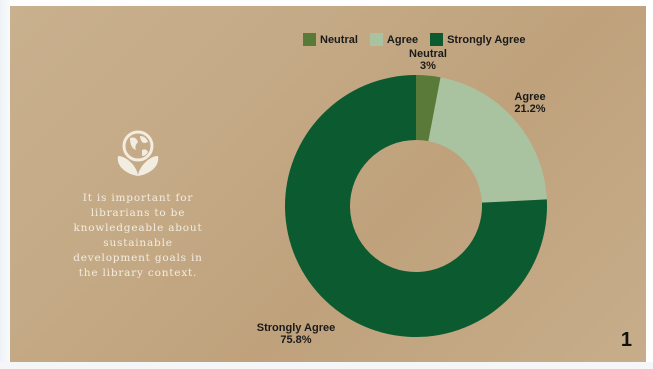  I want to click on slice-value-strongly-agree: 75.8%, so click(296, 340).